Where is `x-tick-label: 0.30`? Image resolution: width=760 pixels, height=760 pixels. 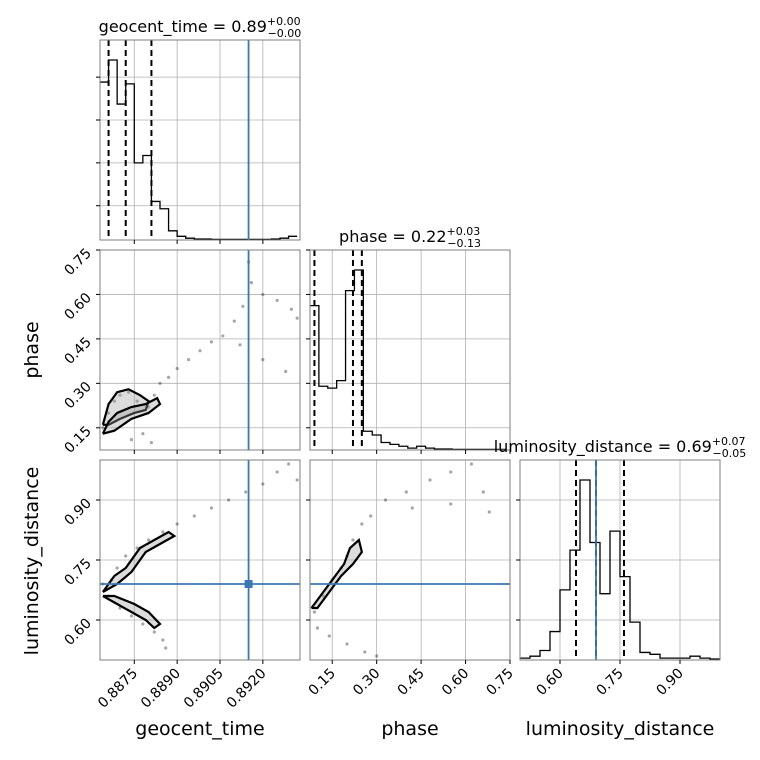 x-tick-label: 0.30 is located at coordinates (366, 682).